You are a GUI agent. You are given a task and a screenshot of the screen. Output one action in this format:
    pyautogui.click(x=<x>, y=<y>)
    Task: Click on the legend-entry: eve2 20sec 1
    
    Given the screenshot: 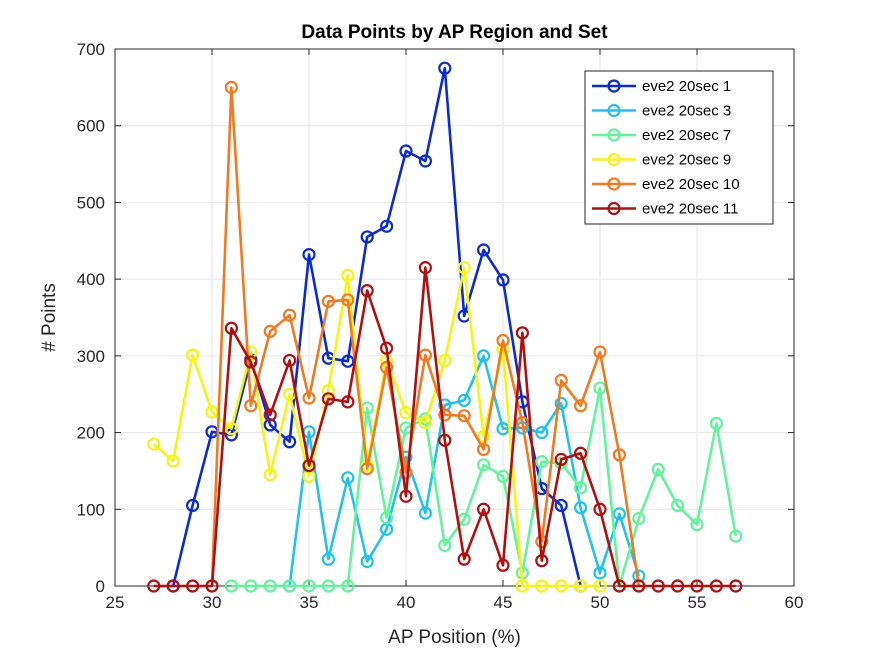 What is the action you would take?
    pyautogui.click(x=661, y=86)
    